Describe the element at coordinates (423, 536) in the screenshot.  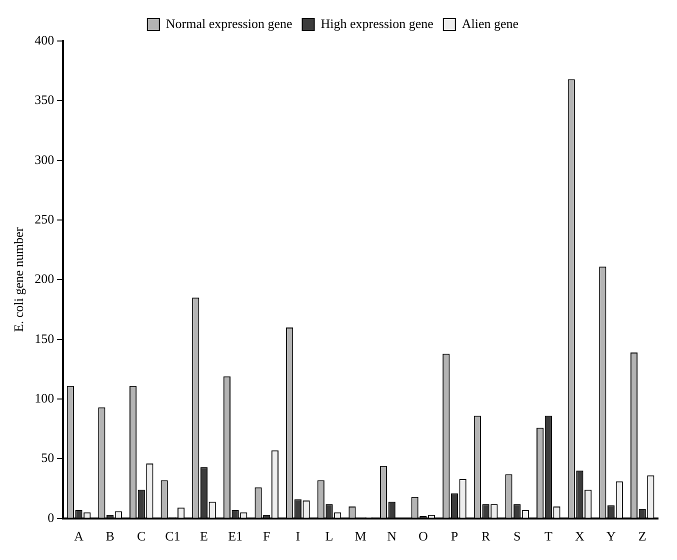
I see `x-tick-label: O` at that location.